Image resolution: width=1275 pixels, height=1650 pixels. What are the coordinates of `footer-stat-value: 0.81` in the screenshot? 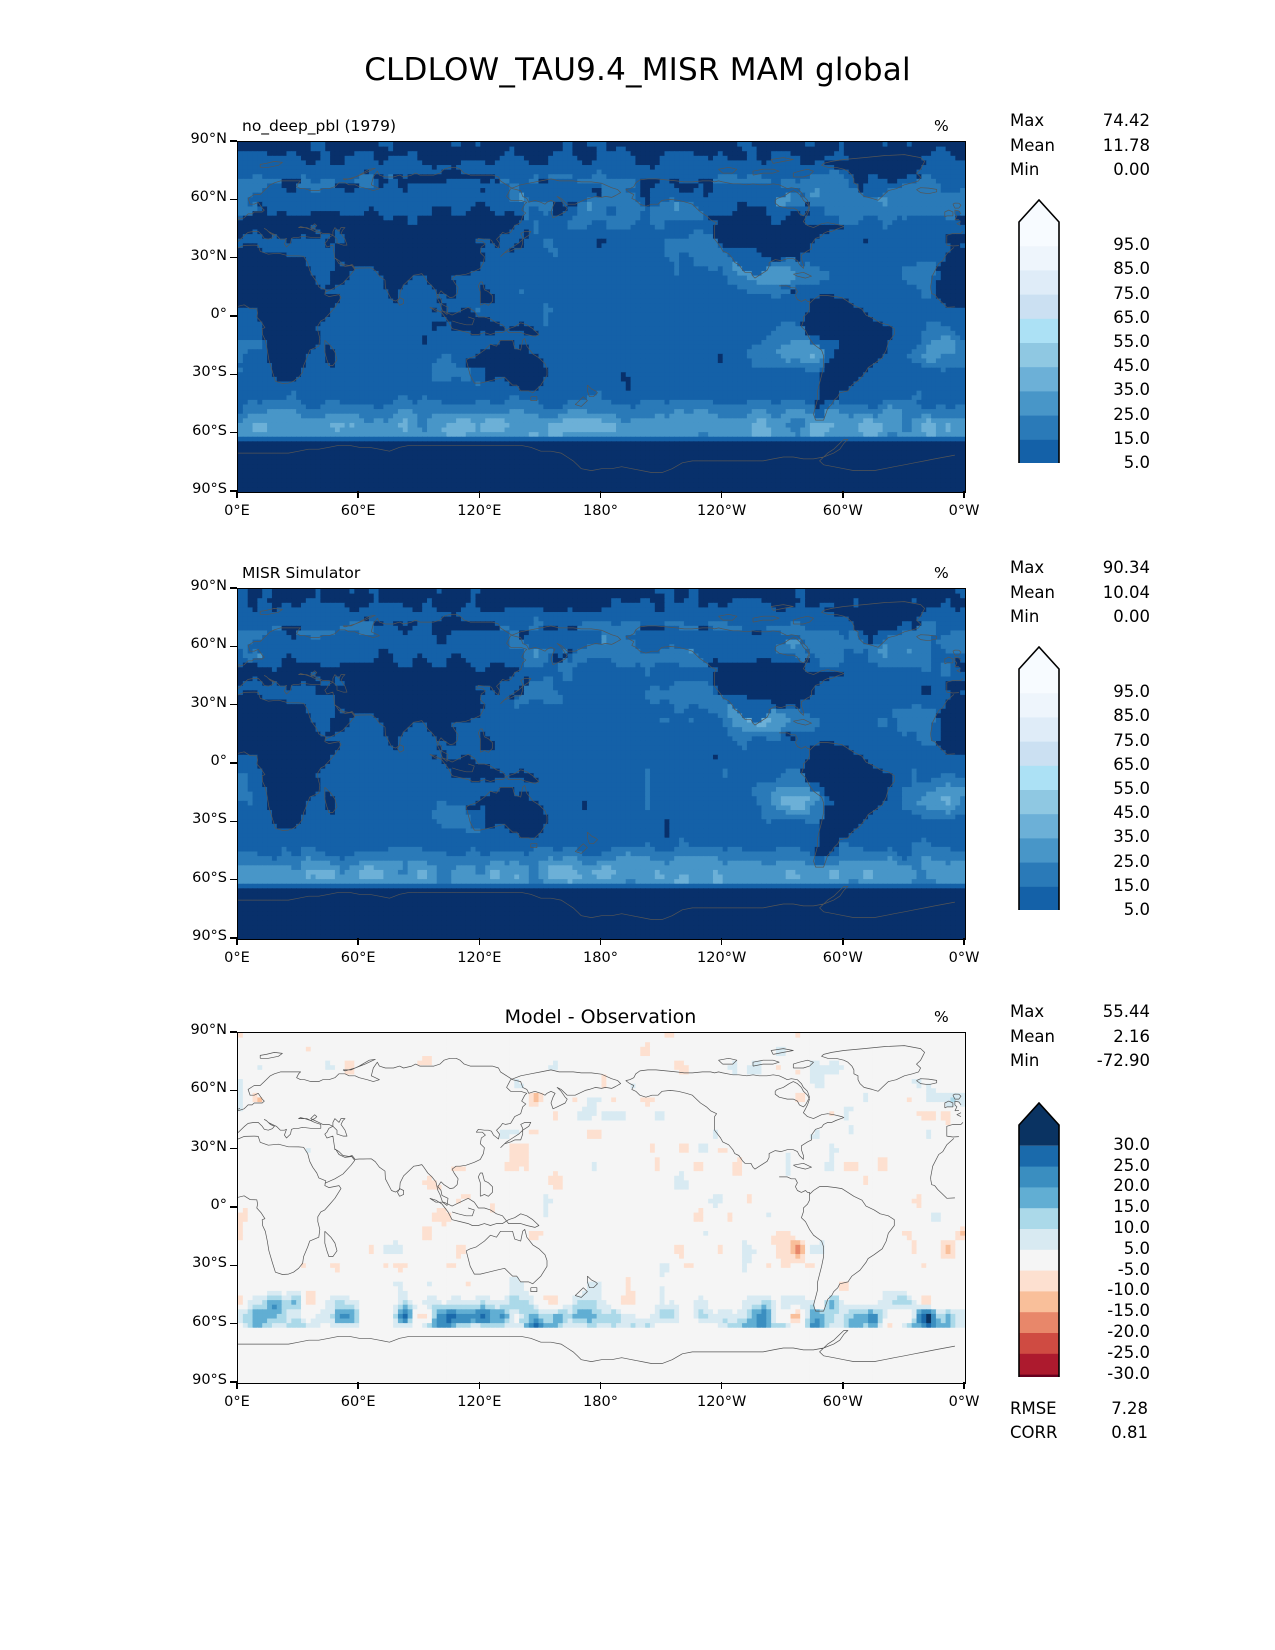 It's located at (1117, 1433).